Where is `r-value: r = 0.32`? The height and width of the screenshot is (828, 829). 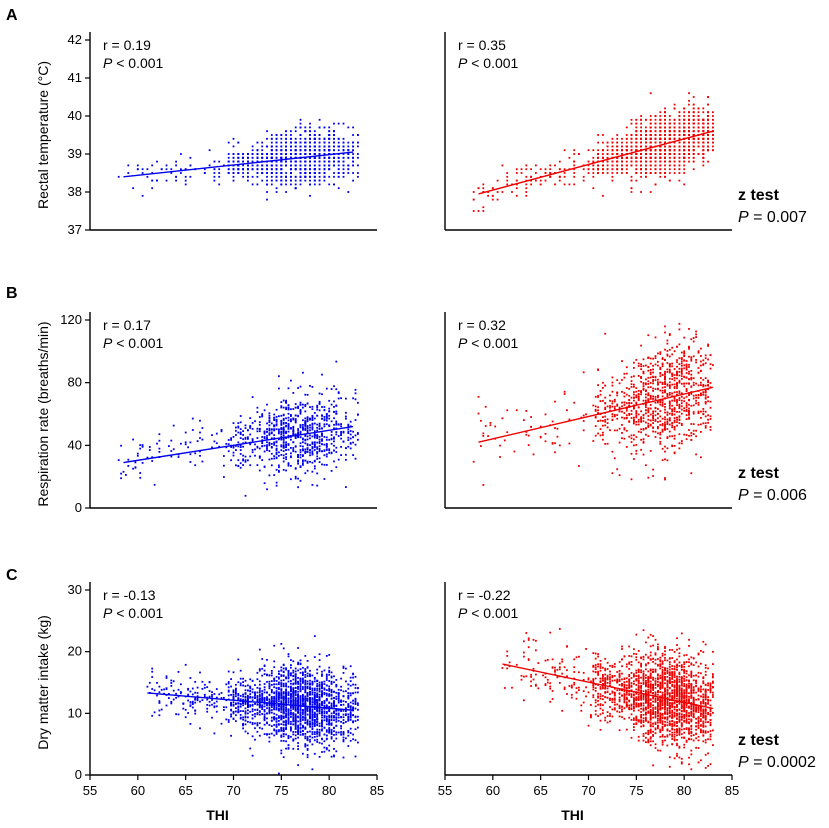 r-value: r = 0.32 is located at coordinates (482, 325).